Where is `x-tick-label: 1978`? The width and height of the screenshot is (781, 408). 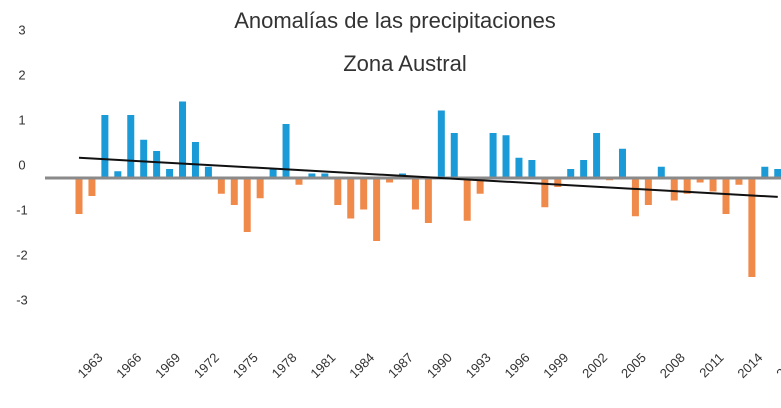 x-tick-label: 1978 is located at coordinates (284, 365).